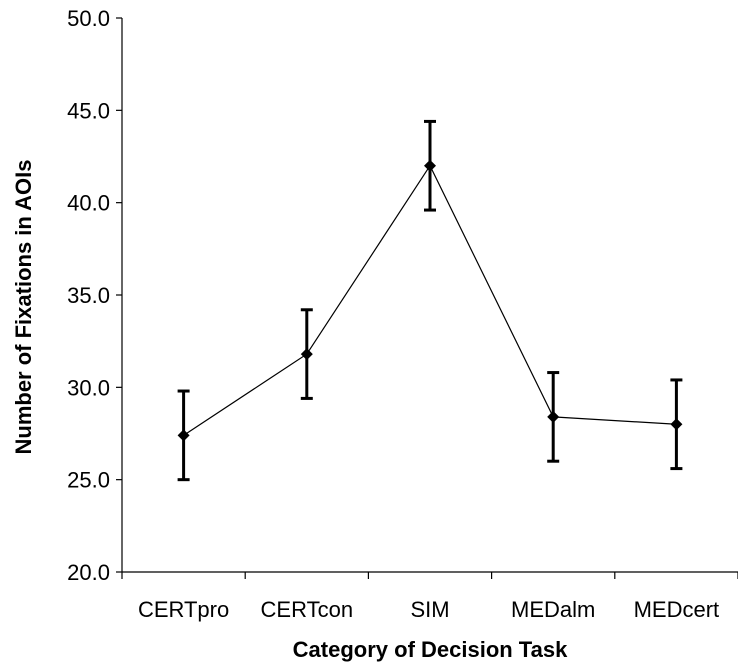 The height and width of the screenshot is (666, 738). Describe the element at coordinates (88, 480) in the screenshot. I see `y-tick-label: 25.0` at that location.